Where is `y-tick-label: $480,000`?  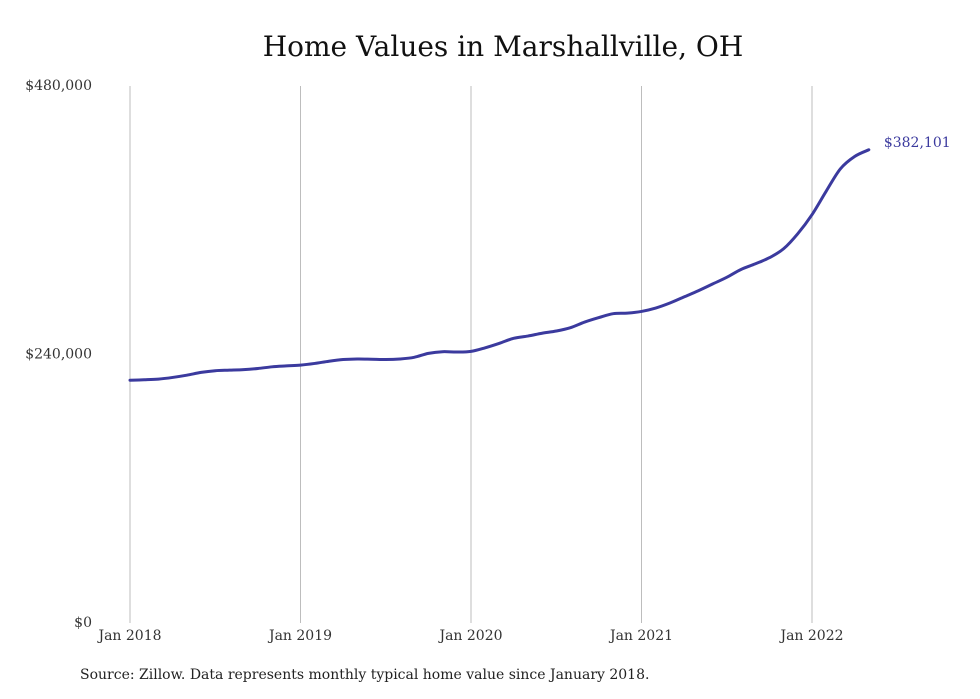
y-tick-label: $480,000 is located at coordinates (58, 86).